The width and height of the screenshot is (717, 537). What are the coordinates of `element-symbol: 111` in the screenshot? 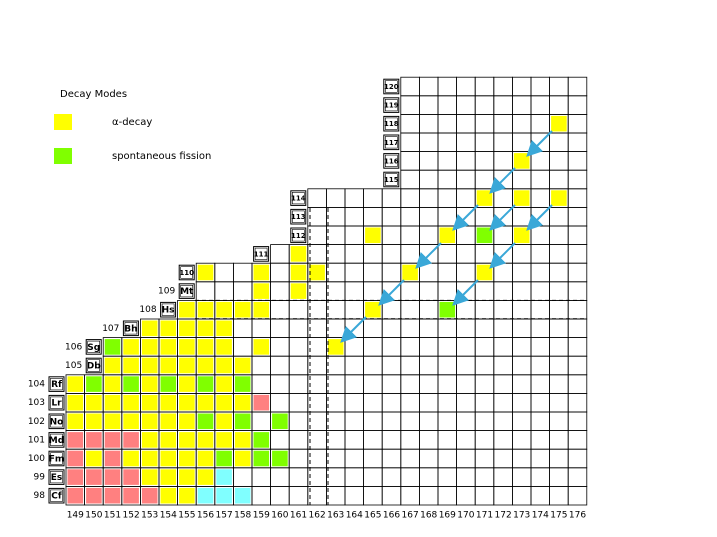 It's located at (261, 254).